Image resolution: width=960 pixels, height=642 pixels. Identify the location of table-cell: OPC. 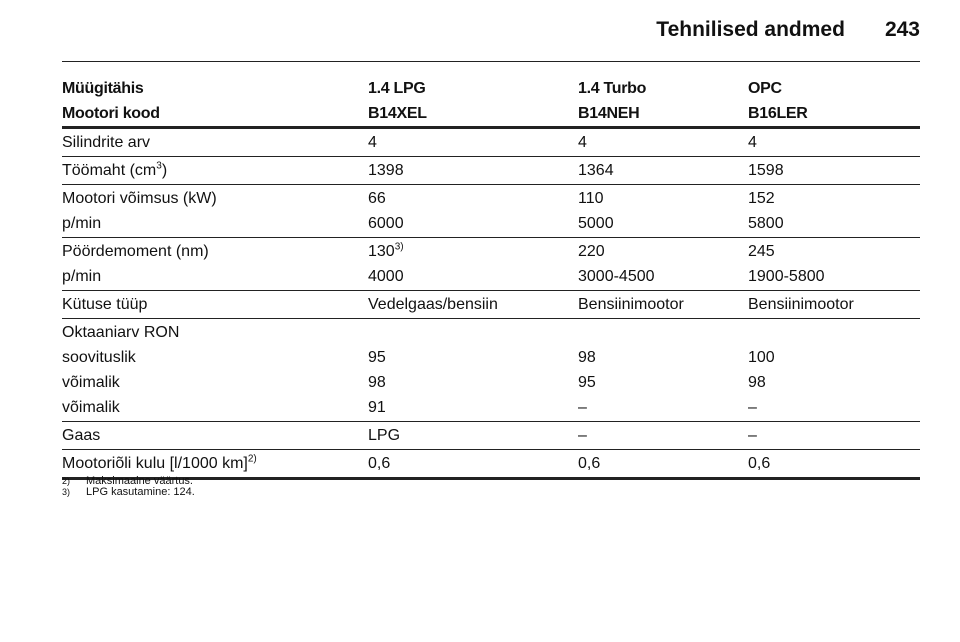
(765, 88).